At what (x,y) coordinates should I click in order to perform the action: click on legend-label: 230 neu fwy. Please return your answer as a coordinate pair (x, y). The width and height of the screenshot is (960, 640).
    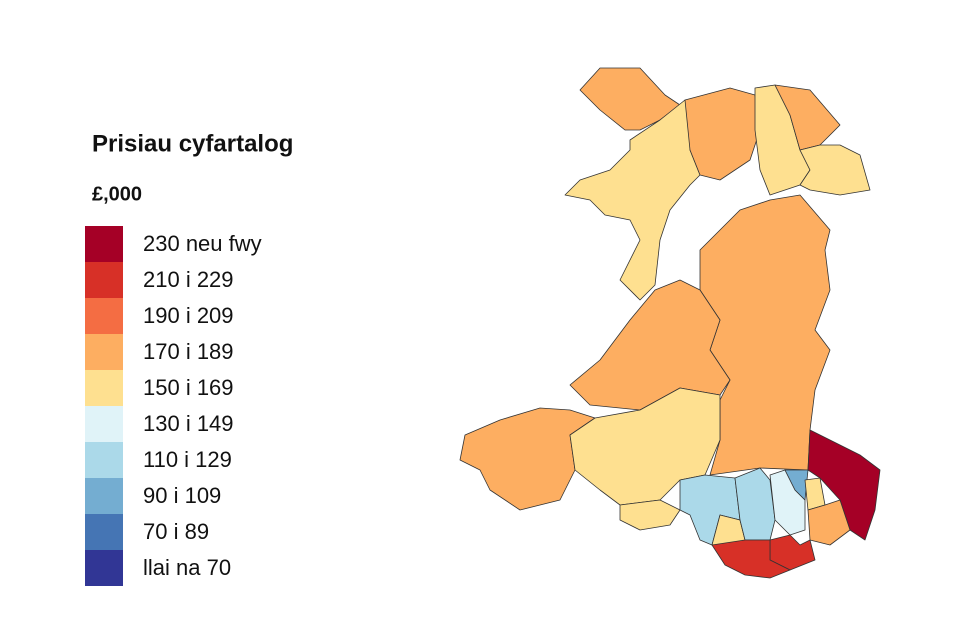
    Looking at the image, I should click on (202, 243).